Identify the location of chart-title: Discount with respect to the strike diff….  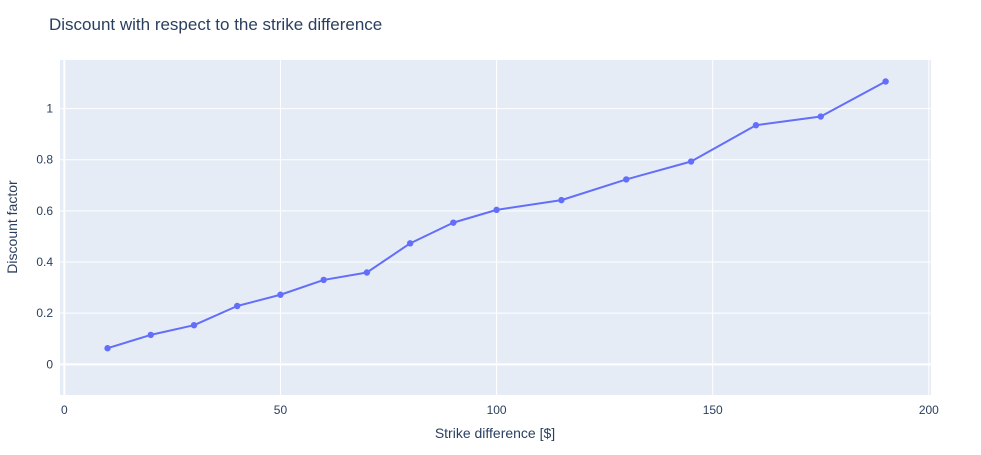
(215, 24).